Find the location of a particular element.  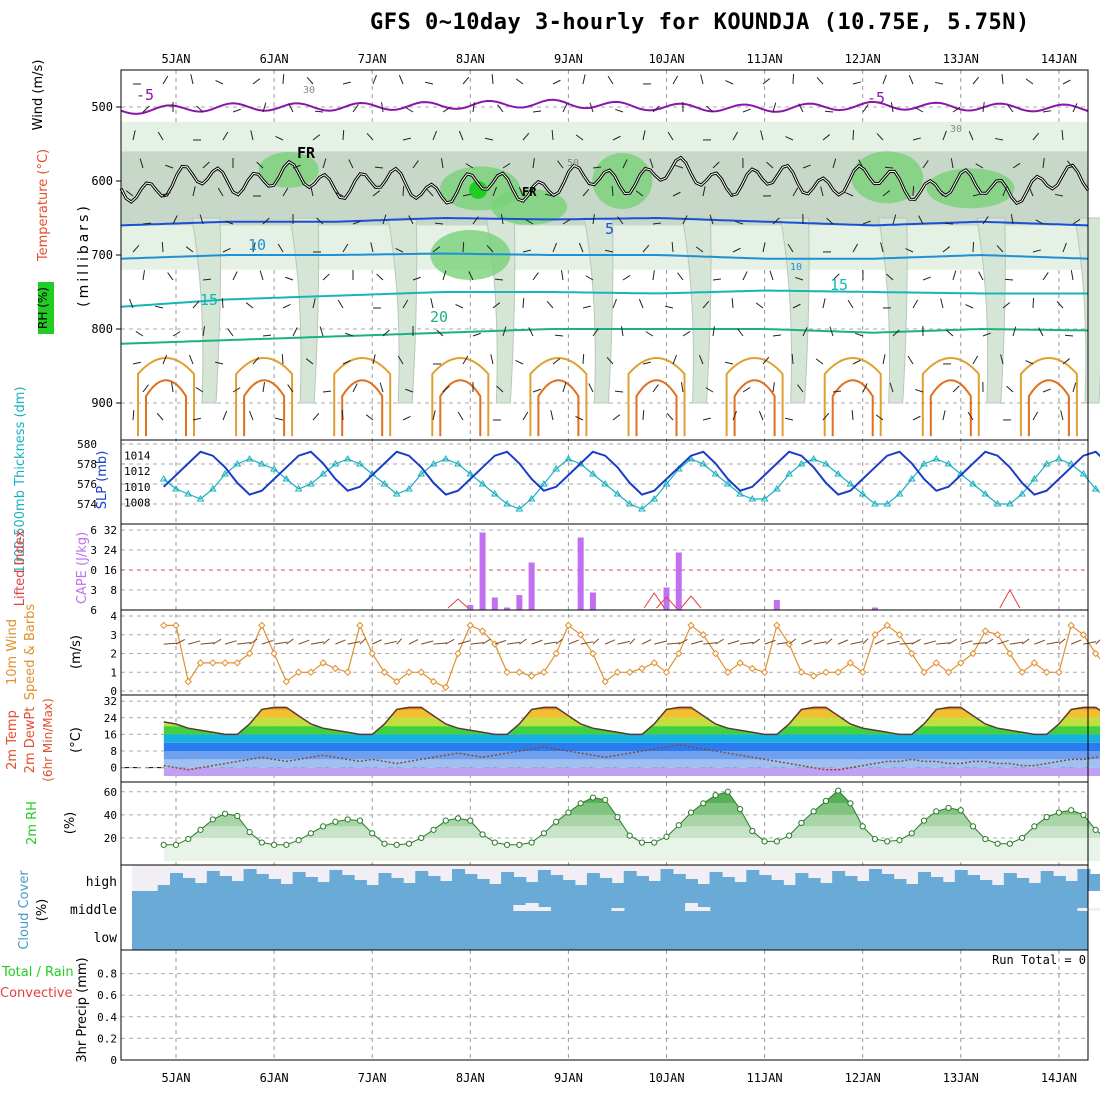

date-label-top: 11JAN is located at coordinates (765, 59).